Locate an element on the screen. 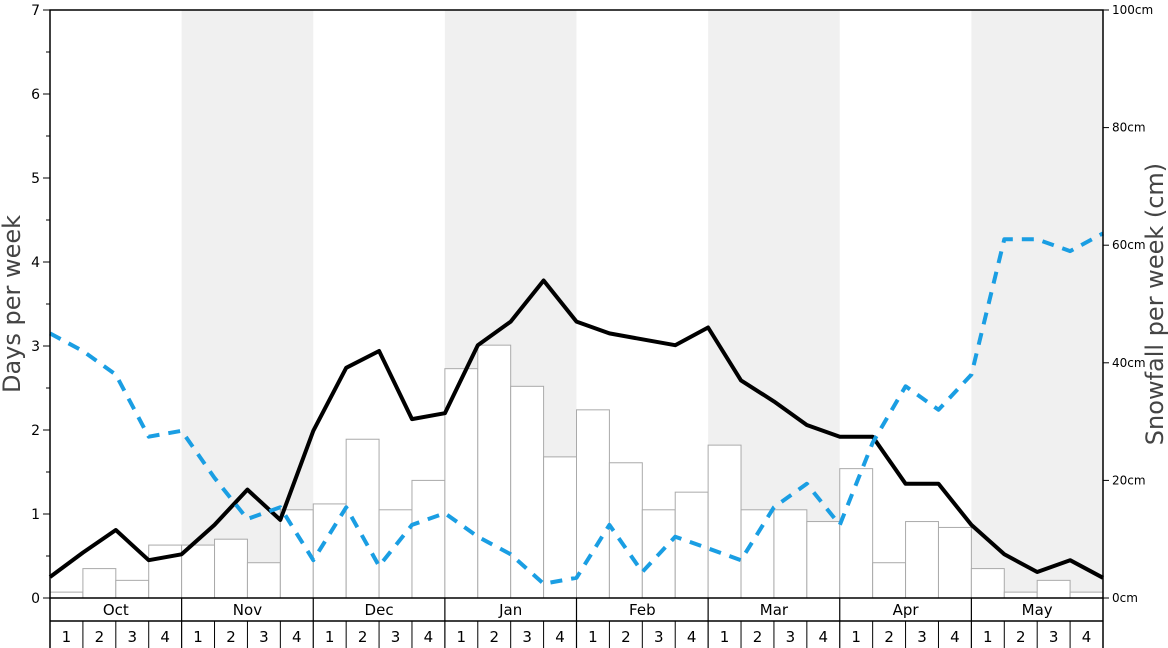 The image size is (1168, 648). right-tick-label: 80cm is located at coordinates (1129, 128).